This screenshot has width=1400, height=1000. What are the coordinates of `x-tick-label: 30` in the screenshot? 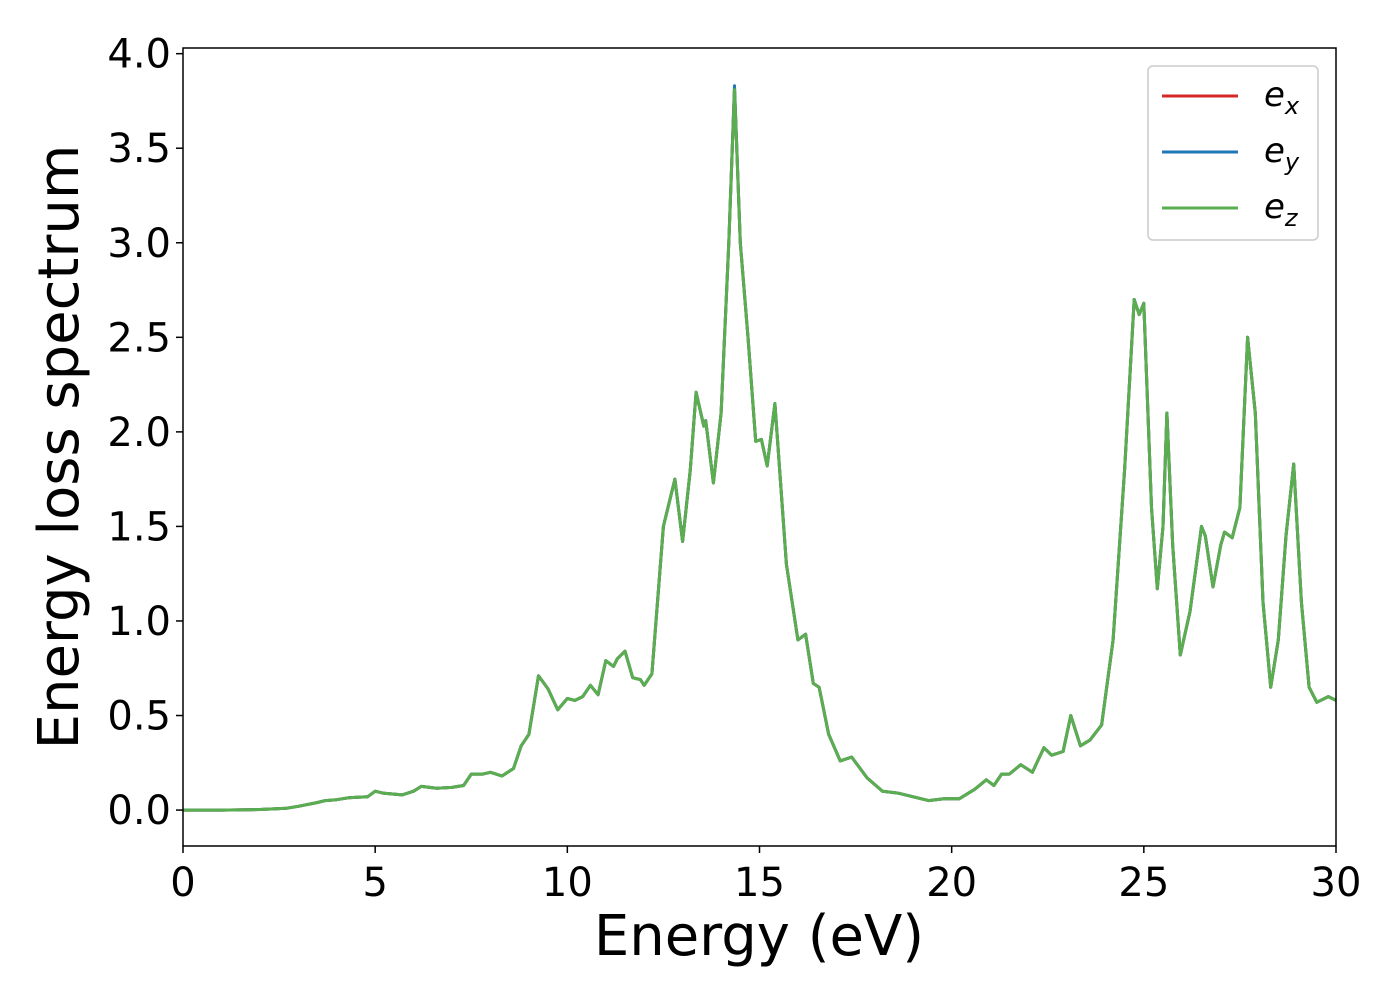 It's located at (1336, 883).